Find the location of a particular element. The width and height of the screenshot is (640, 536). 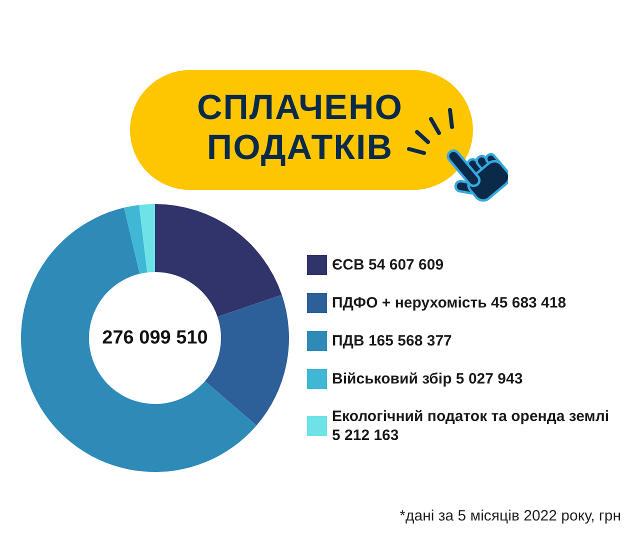

legend-label: ЄСВ 54 607 609 is located at coordinates (388, 265).